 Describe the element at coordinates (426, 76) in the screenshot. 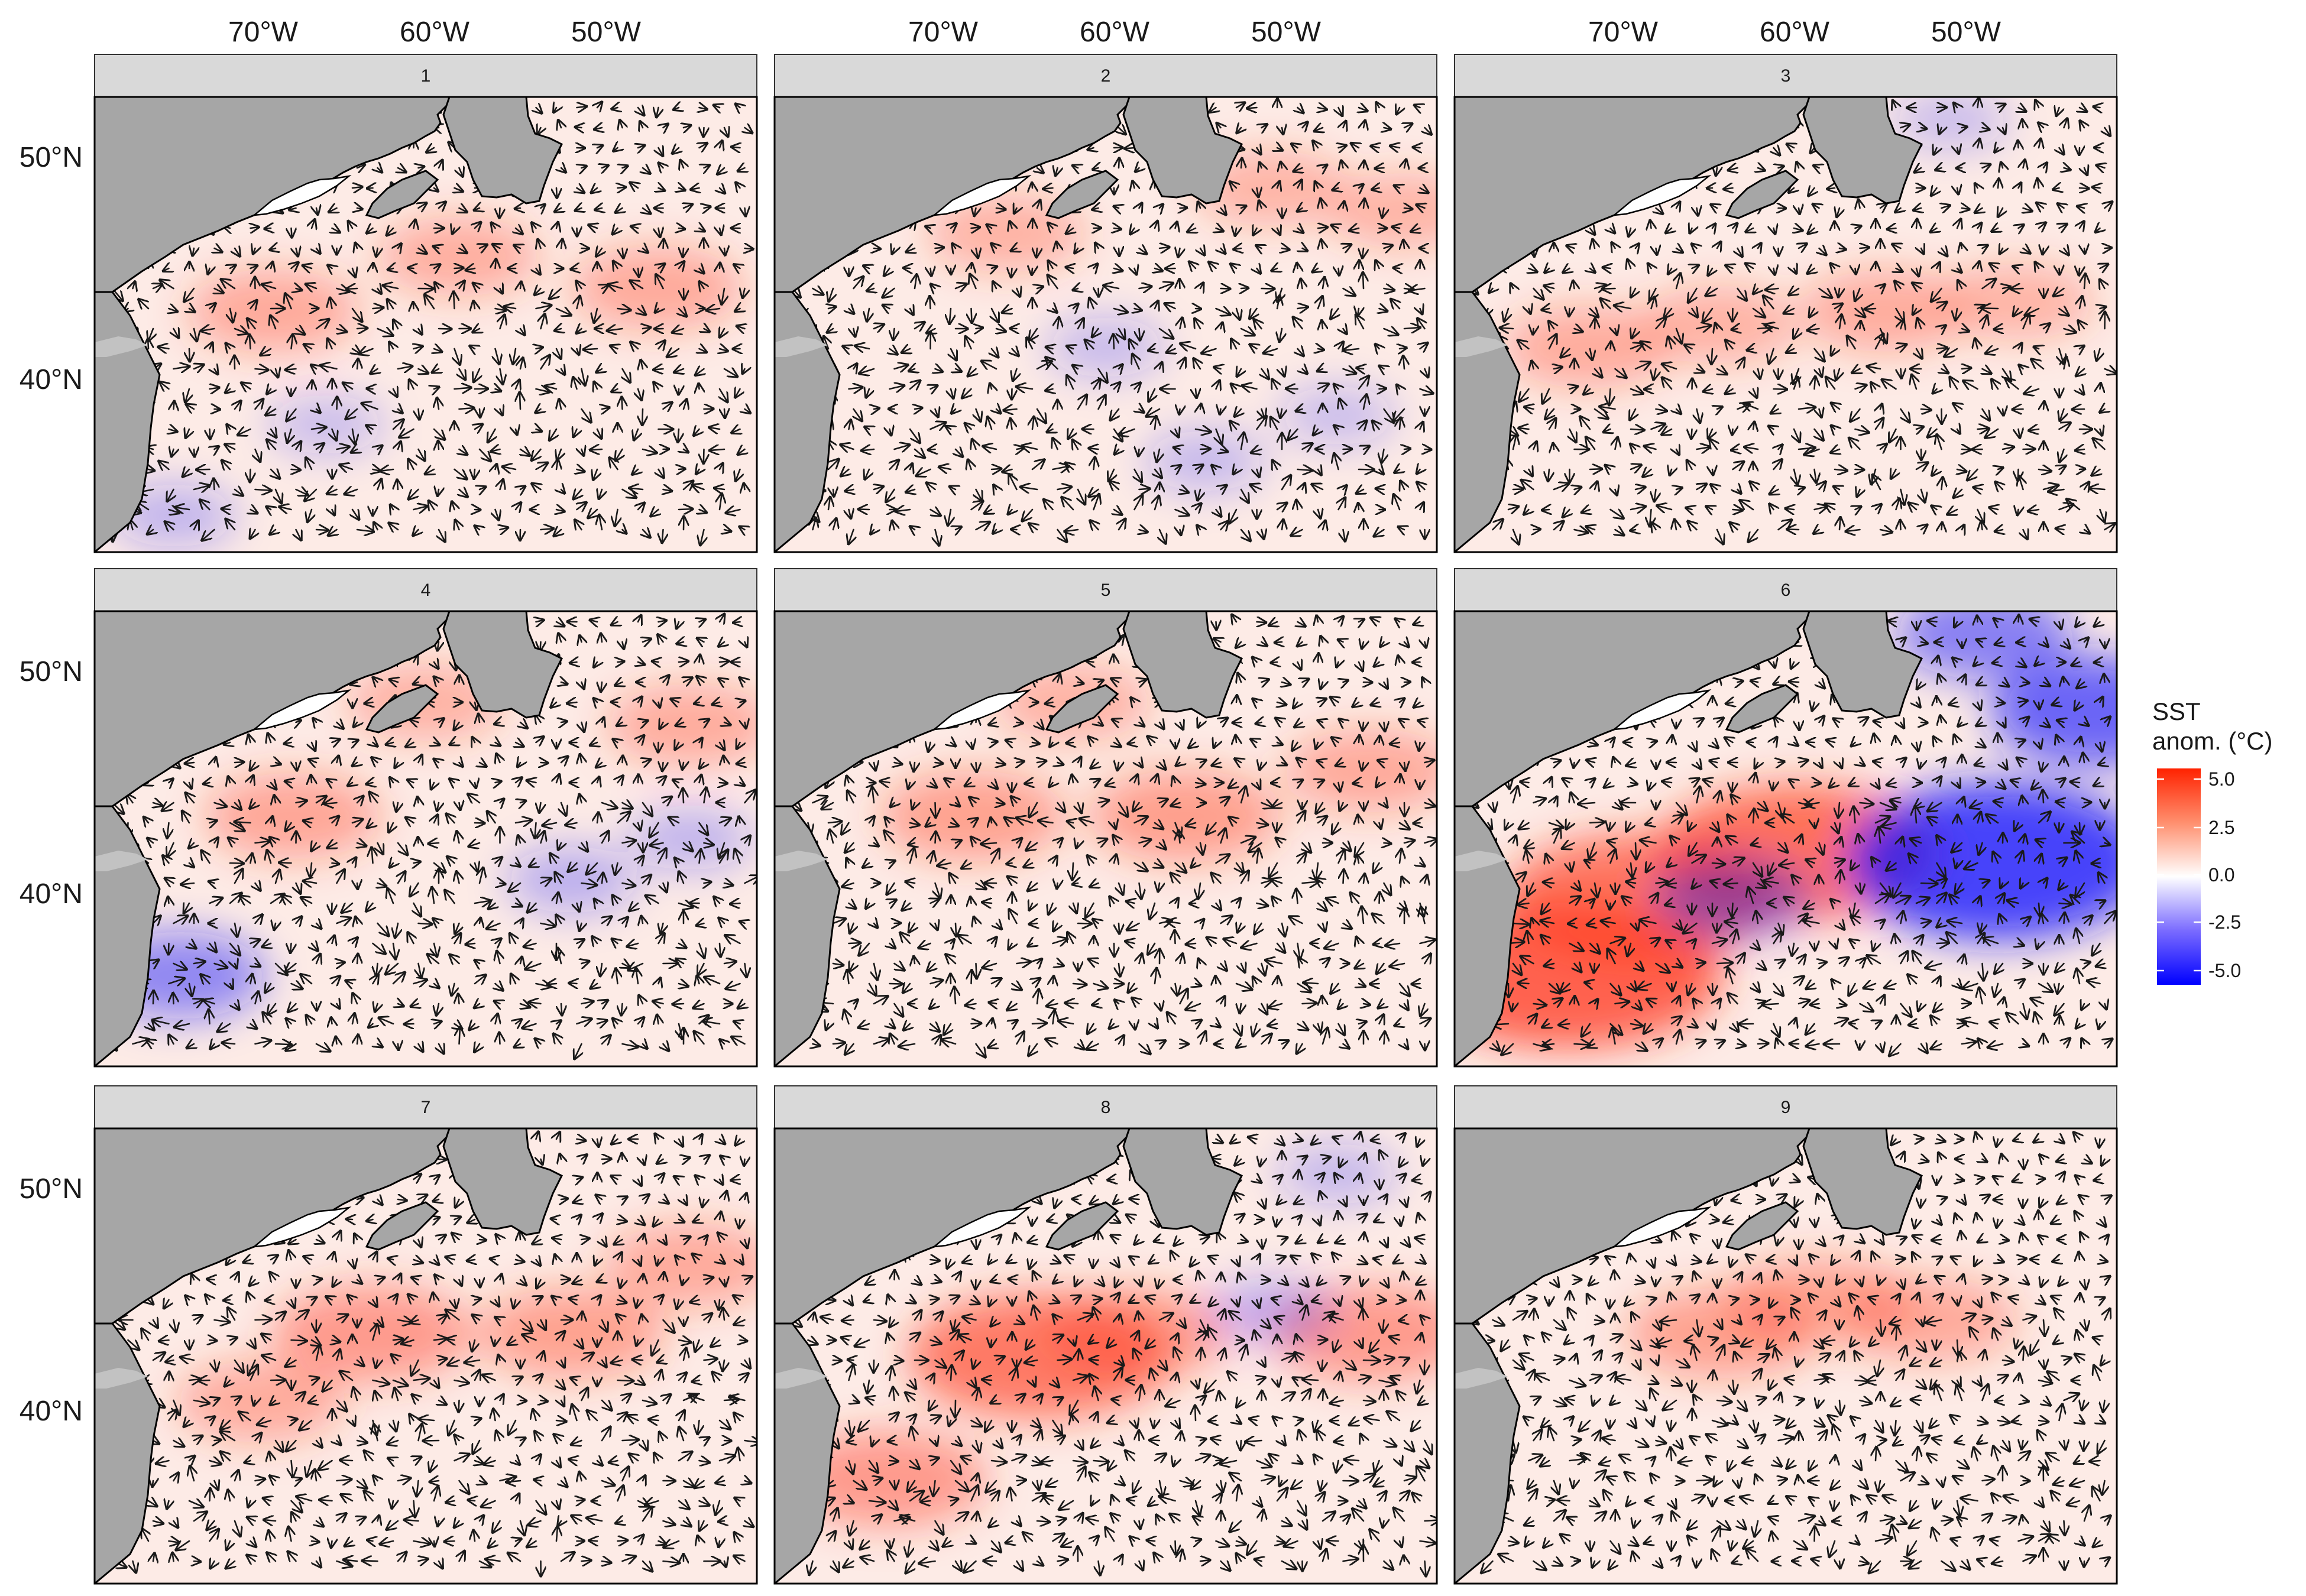

I see `facet-strip-label: 1` at that location.